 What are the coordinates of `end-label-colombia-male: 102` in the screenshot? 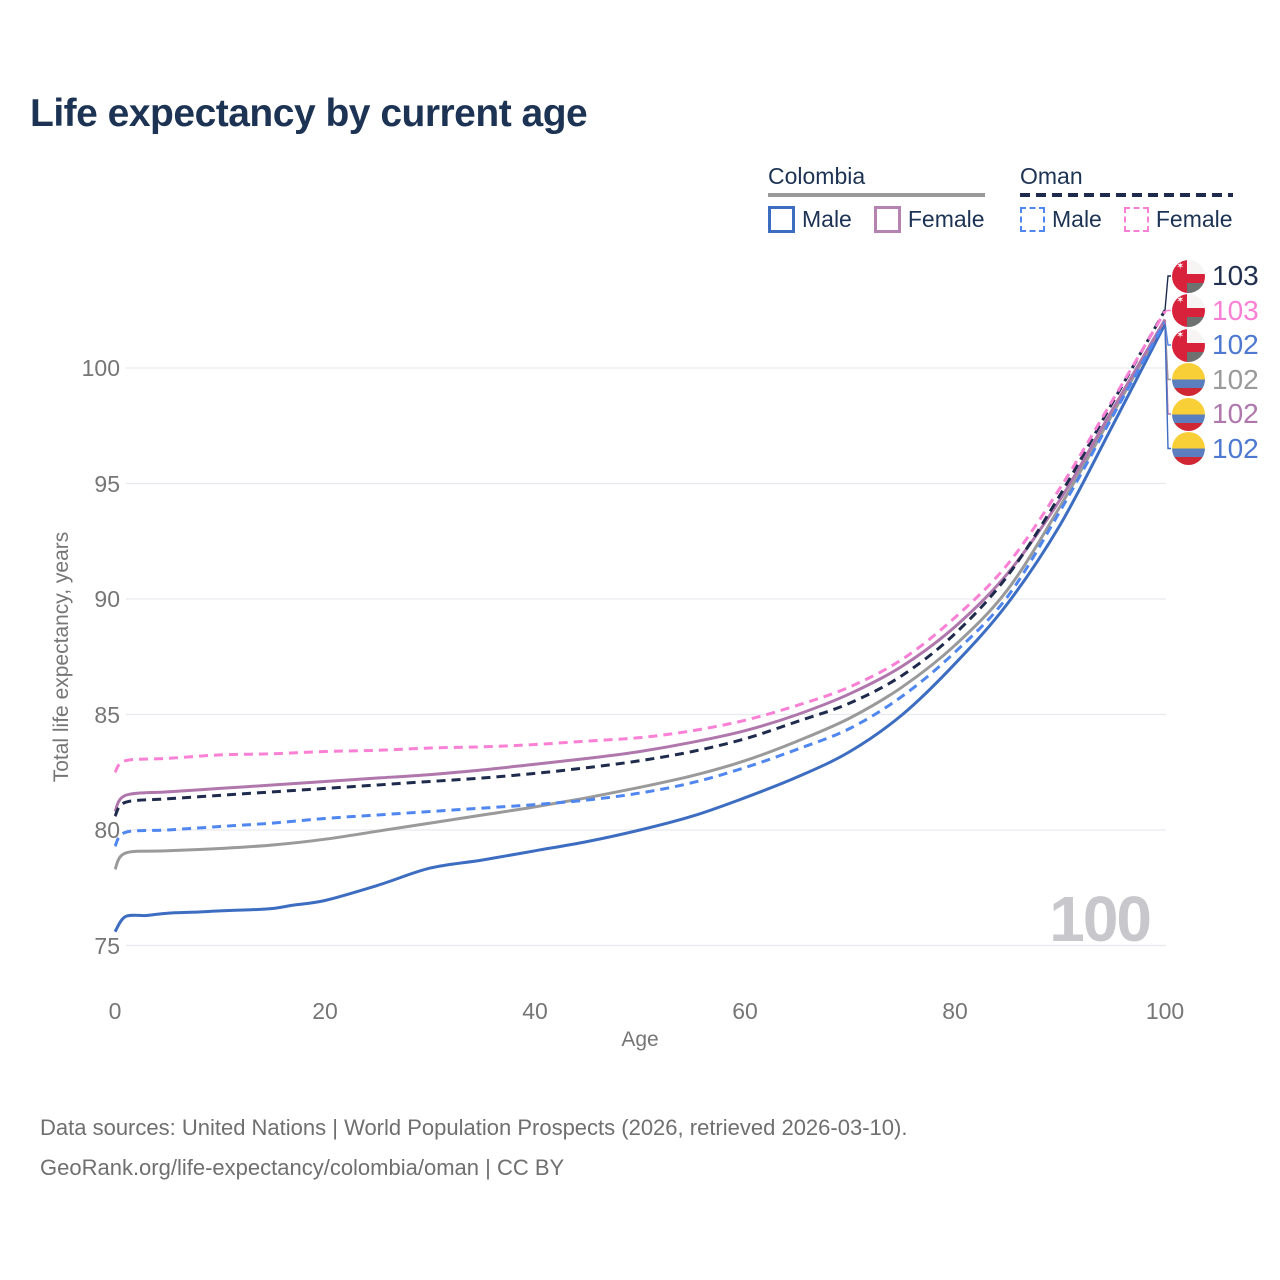 It's located at (1215, 449).